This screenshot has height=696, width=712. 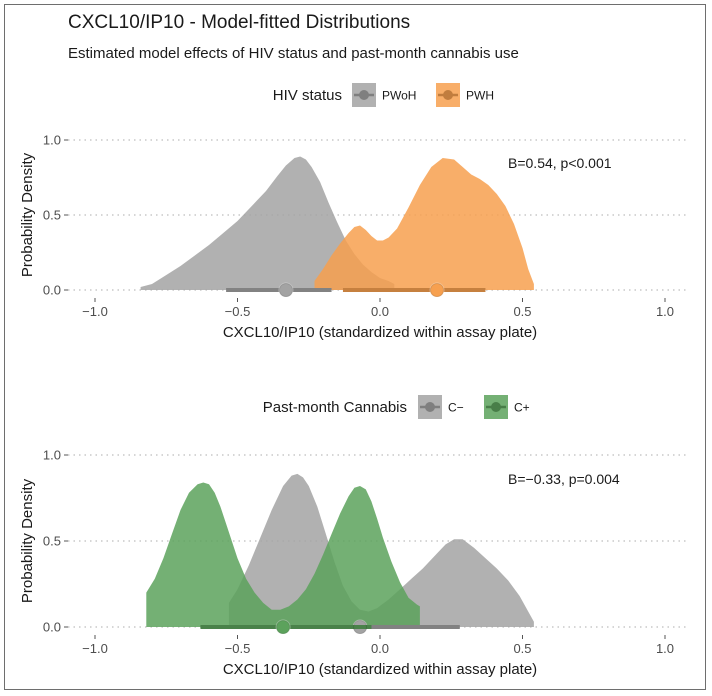 What do you see at coordinates (307, 95) in the screenshot?
I see `legend-title: HIV status` at bounding box center [307, 95].